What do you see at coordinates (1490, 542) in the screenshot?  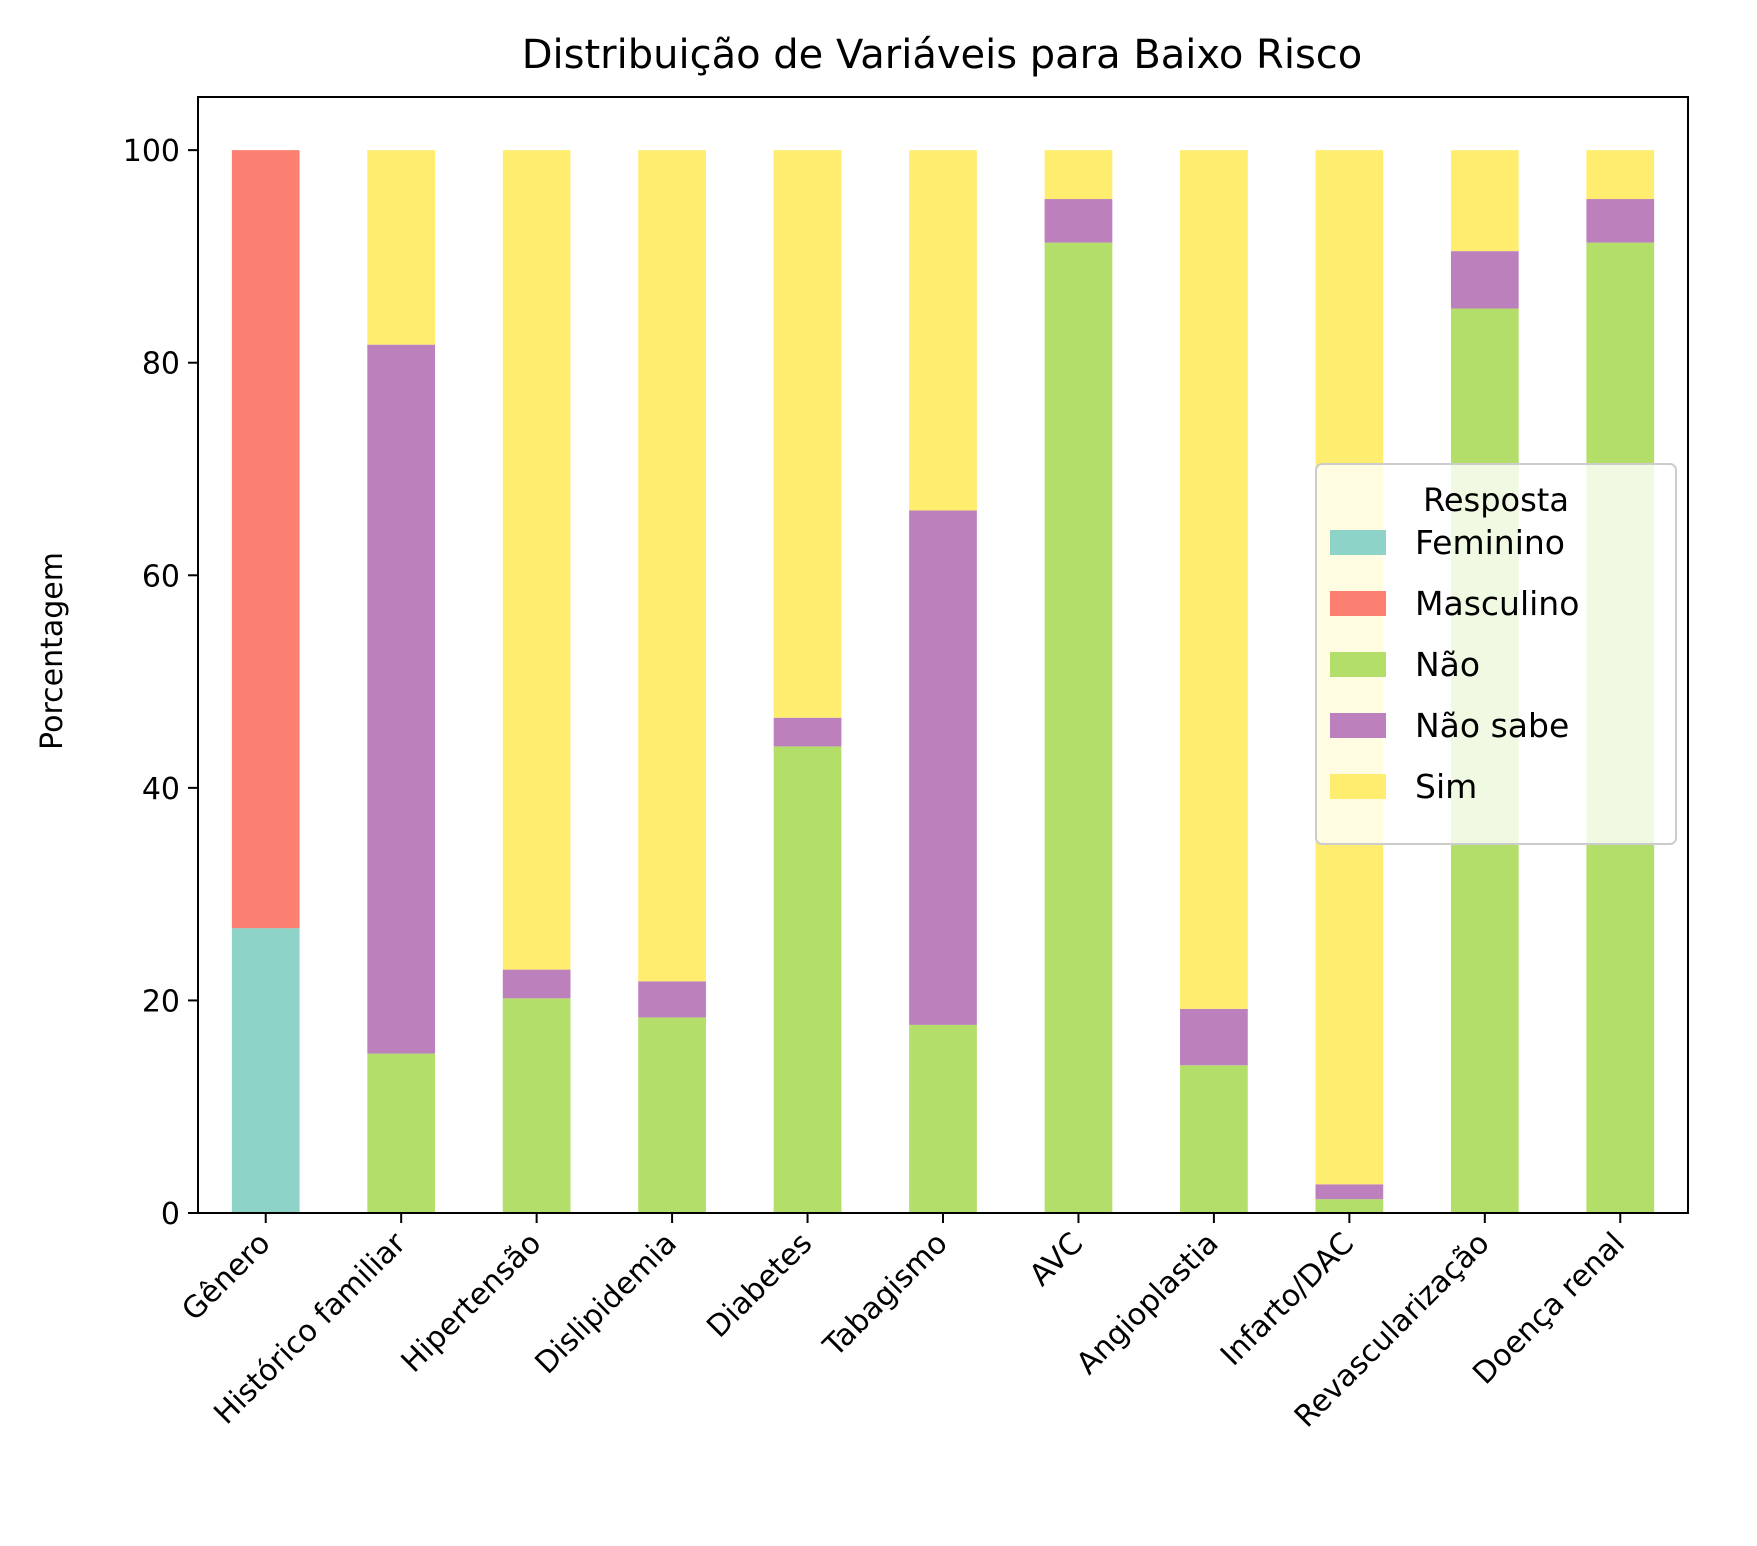 I see `legend-label-feminino: Feminino` at bounding box center [1490, 542].